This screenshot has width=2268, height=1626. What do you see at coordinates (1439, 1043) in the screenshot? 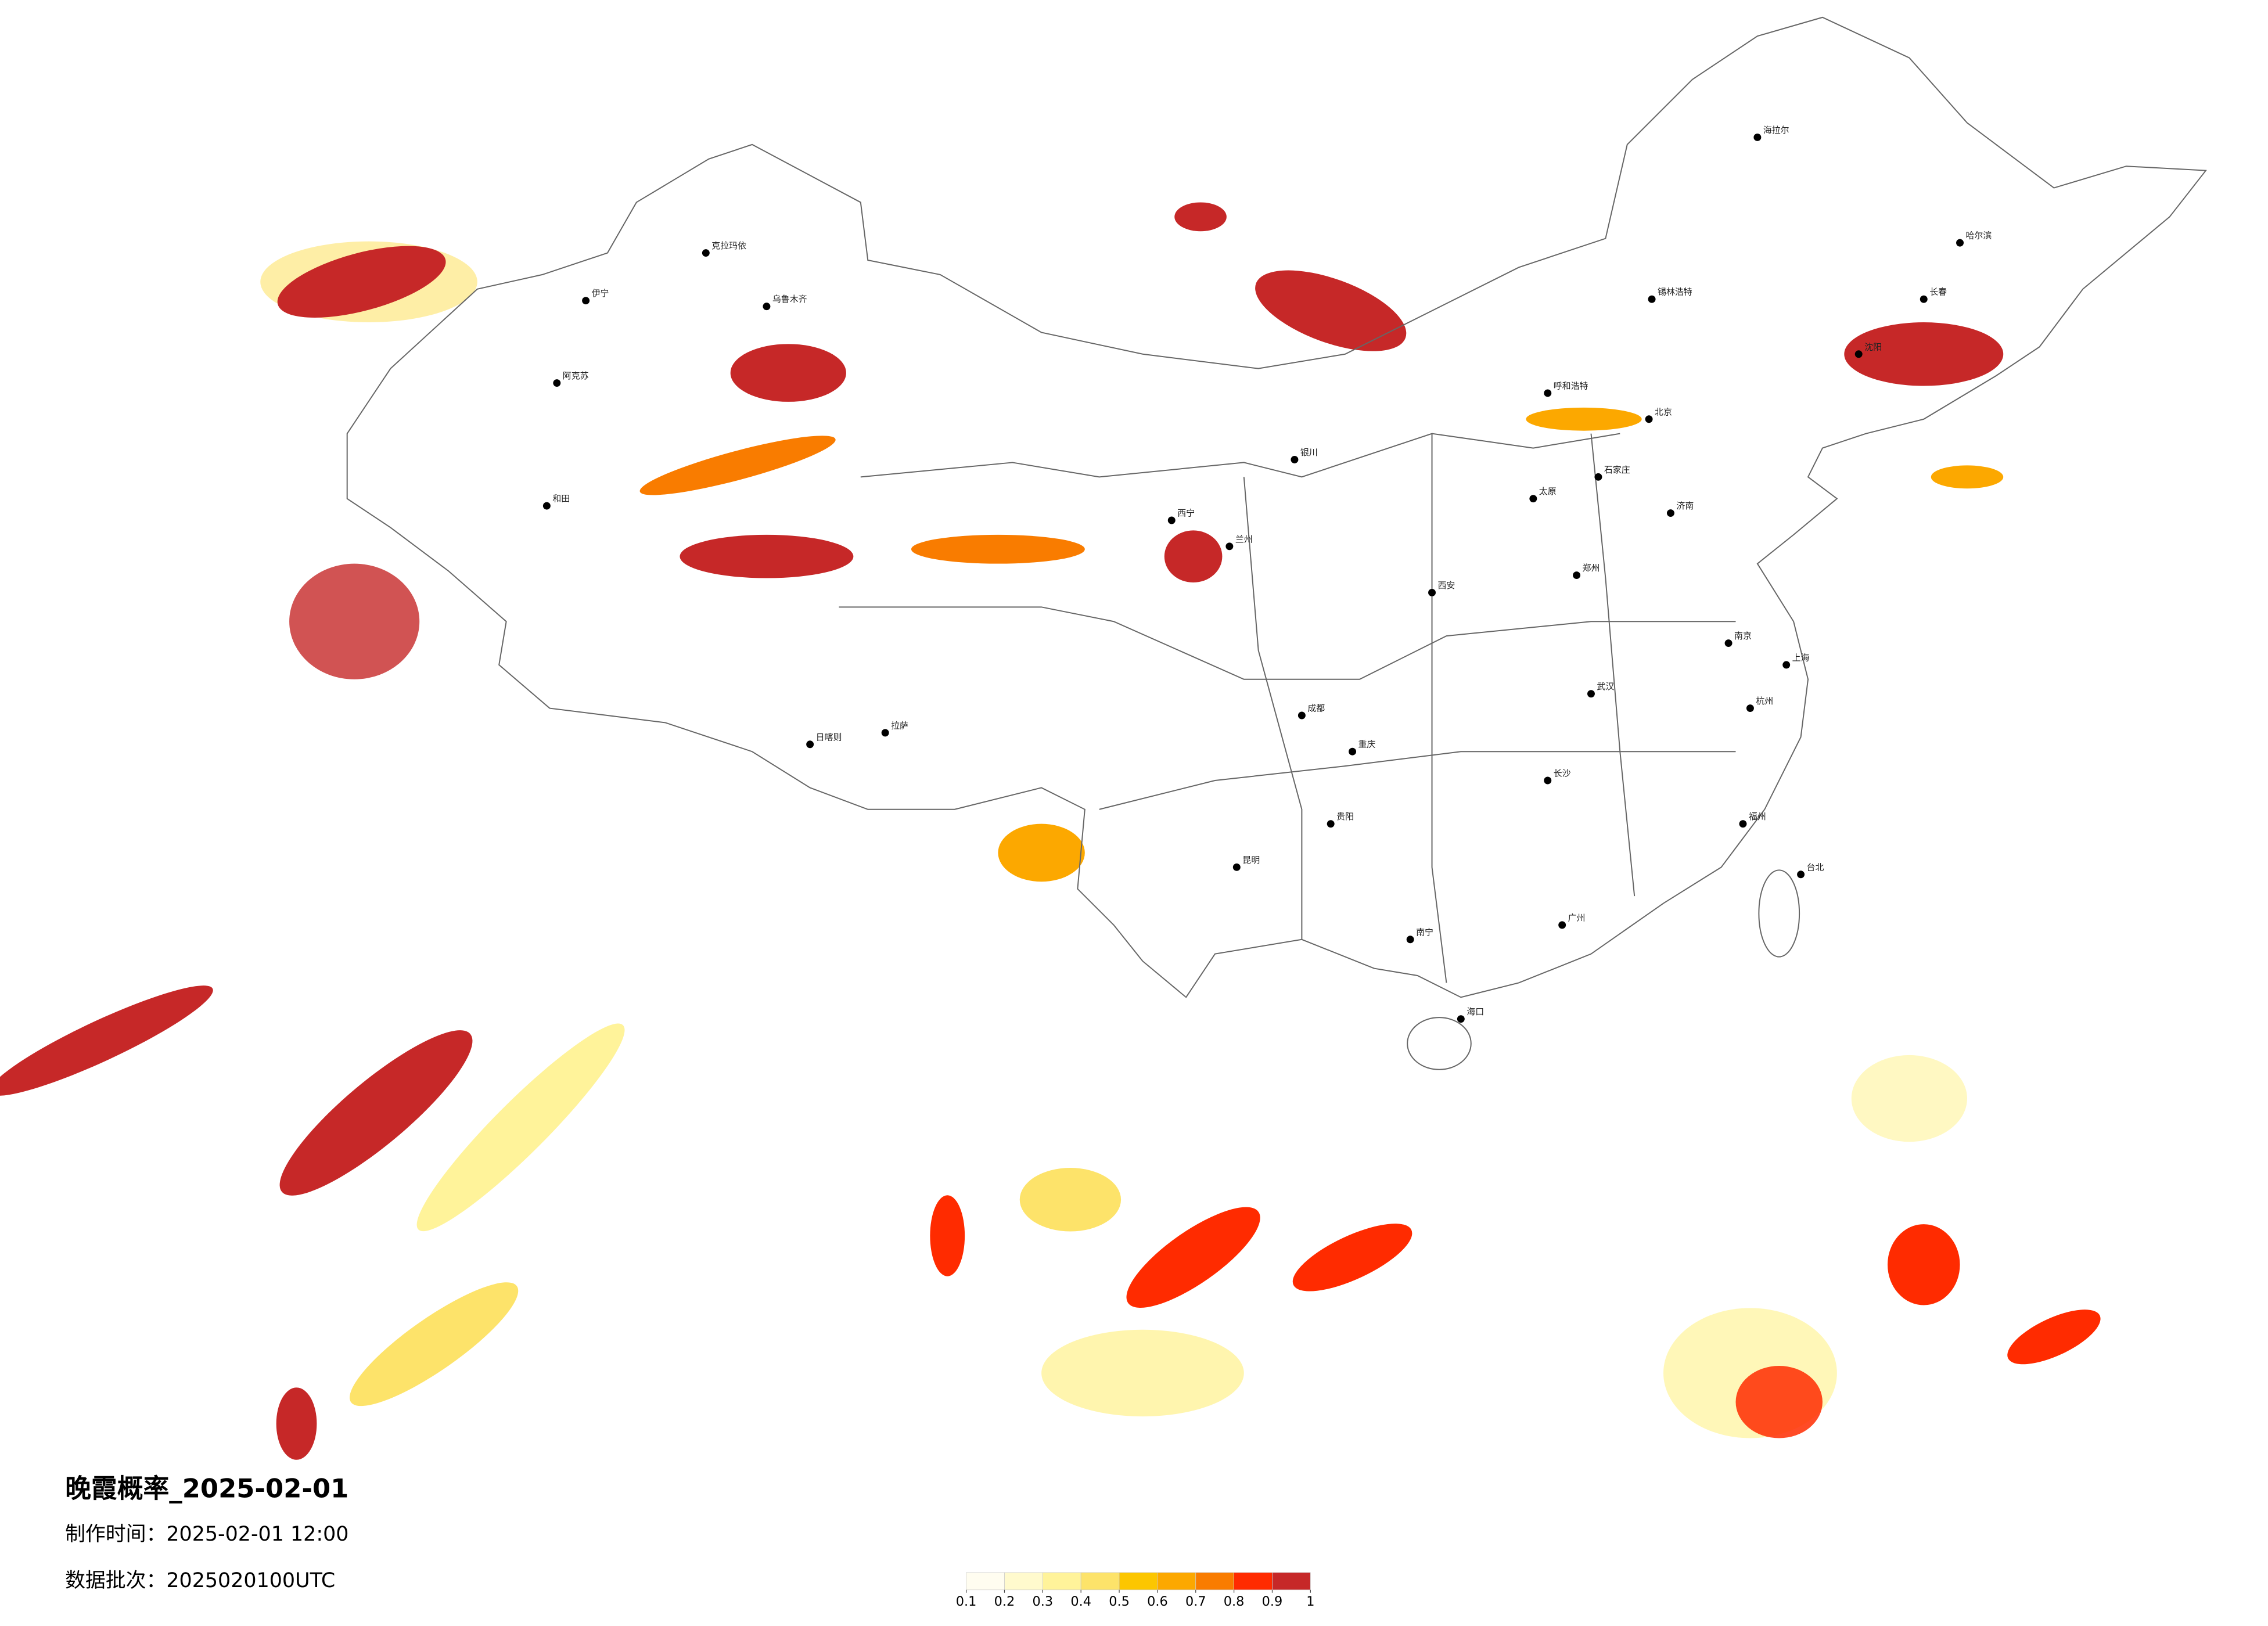
I see `hainan` at bounding box center [1439, 1043].